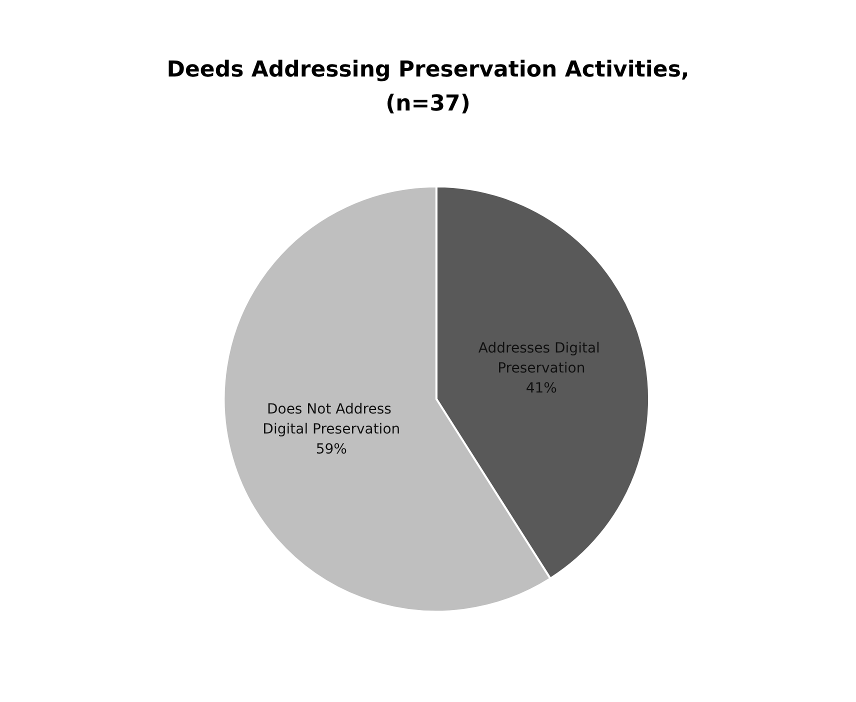 The height and width of the screenshot is (702, 856). What do you see at coordinates (541, 358) in the screenshot?
I see `slice-label: Addresses Digital Preservation` at bounding box center [541, 358].